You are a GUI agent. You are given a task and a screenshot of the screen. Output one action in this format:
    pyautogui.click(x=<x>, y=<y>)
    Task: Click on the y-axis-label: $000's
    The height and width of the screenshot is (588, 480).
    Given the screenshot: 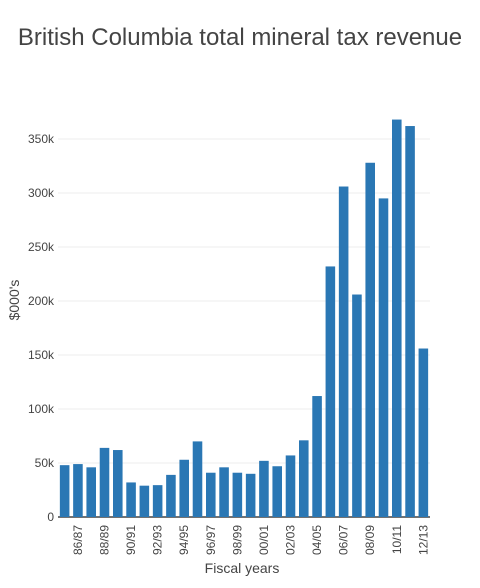 What is the action you would take?
    pyautogui.click(x=14, y=300)
    